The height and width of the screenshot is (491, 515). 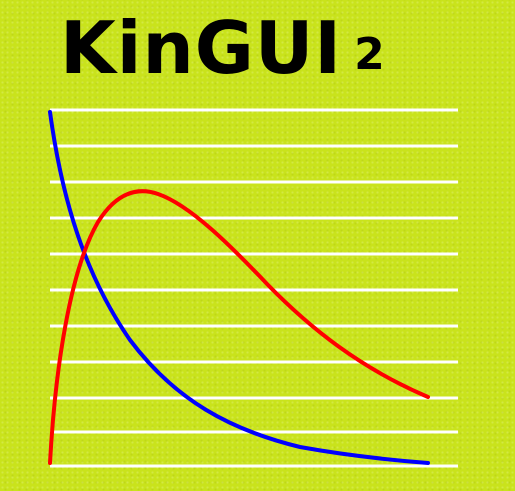 I want to click on logo-title: KinGUI 2, so click(x=222, y=48).